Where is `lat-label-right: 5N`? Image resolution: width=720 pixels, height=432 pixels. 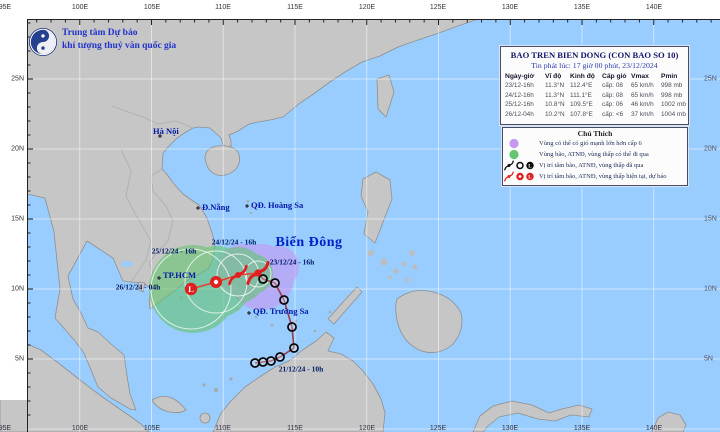 lat-label-right: 5N is located at coordinates (708, 359).